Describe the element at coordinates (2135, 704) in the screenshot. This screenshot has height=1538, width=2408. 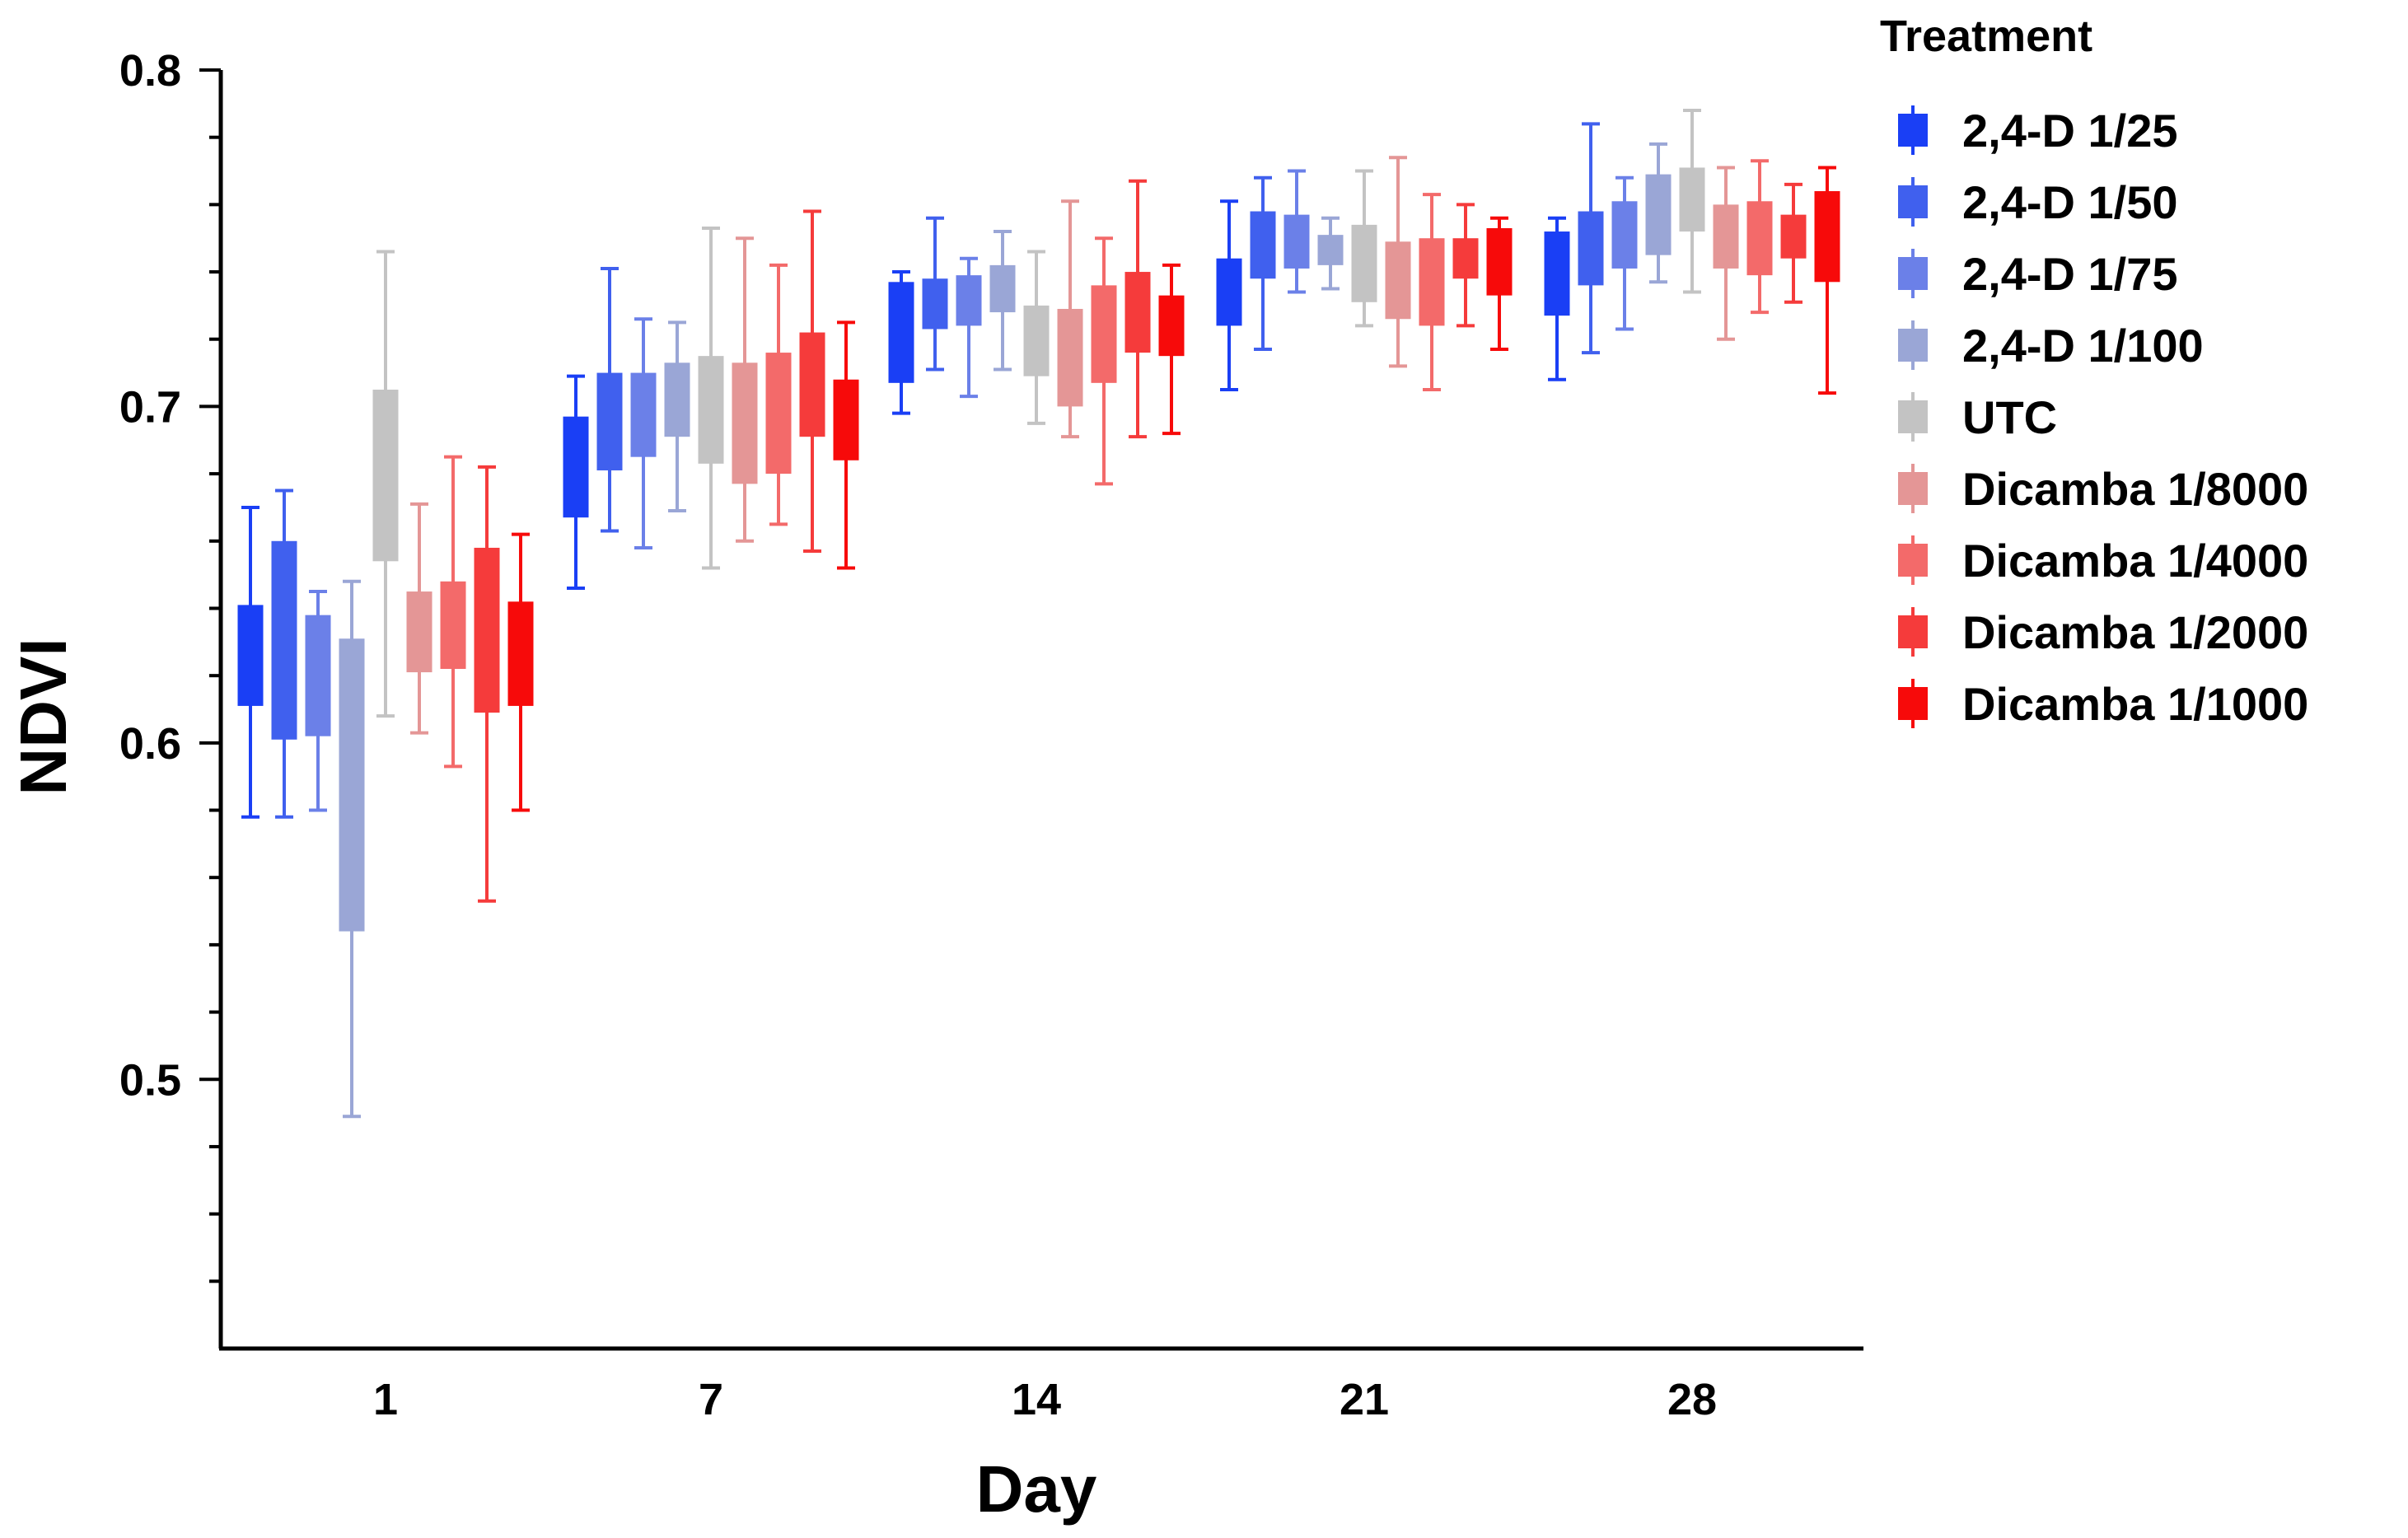
I see `legend-label: Dicamba 1/1000` at that location.